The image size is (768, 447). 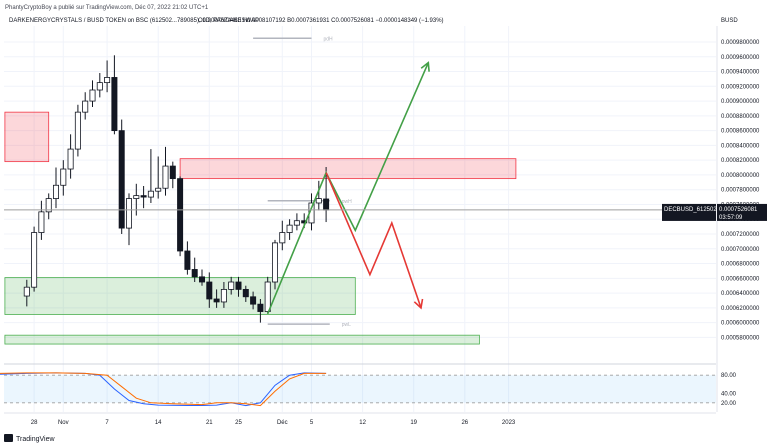 What do you see at coordinates (373, 240) in the screenshot?
I see `projection-red` at bounding box center [373, 240].